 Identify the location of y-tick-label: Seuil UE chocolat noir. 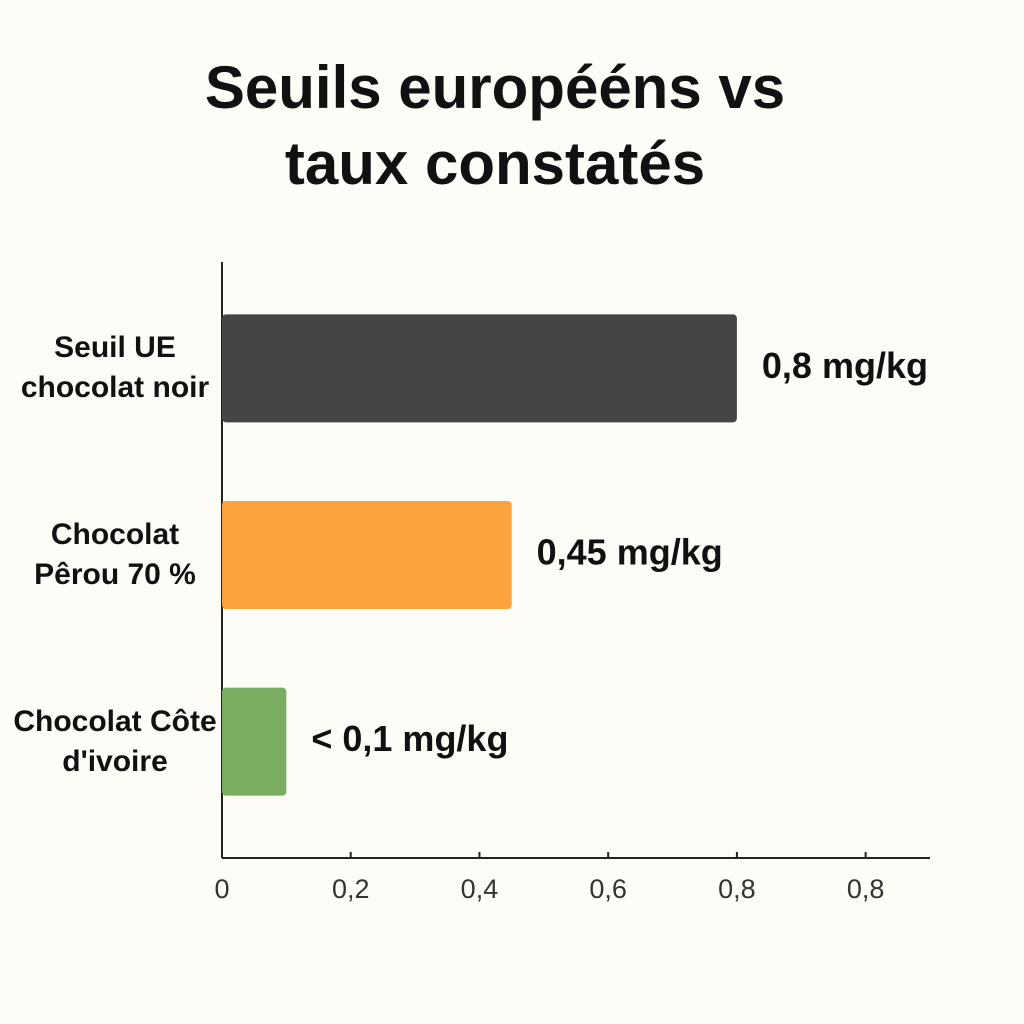
(115, 368).